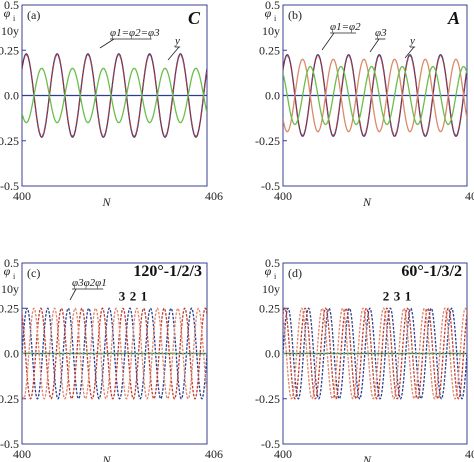 The image size is (474, 462). What do you see at coordinates (89, 283) in the screenshot?
I see `series-annotation: φ3φ2φ1` at bounding box center [89, 283].